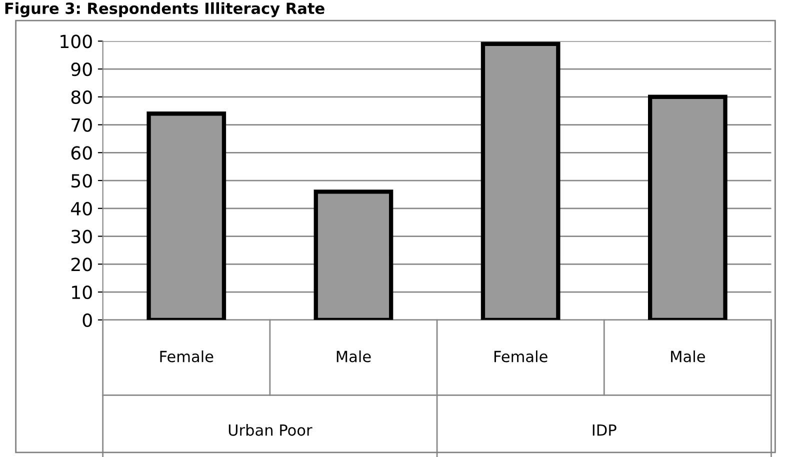  I want to click on y-tick-label: 70, so click(82, 125).